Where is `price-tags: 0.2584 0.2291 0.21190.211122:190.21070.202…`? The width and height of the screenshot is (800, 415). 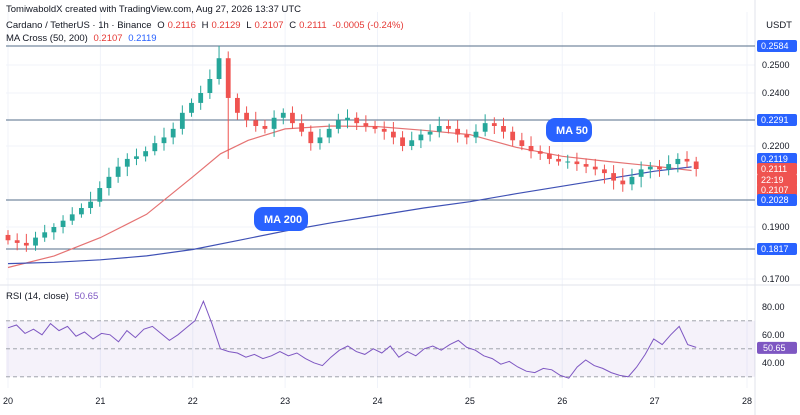 price-tags: 0.2584 0.2291 0.21190.211122:190.21070.202… is located at coordinates (777, 147).